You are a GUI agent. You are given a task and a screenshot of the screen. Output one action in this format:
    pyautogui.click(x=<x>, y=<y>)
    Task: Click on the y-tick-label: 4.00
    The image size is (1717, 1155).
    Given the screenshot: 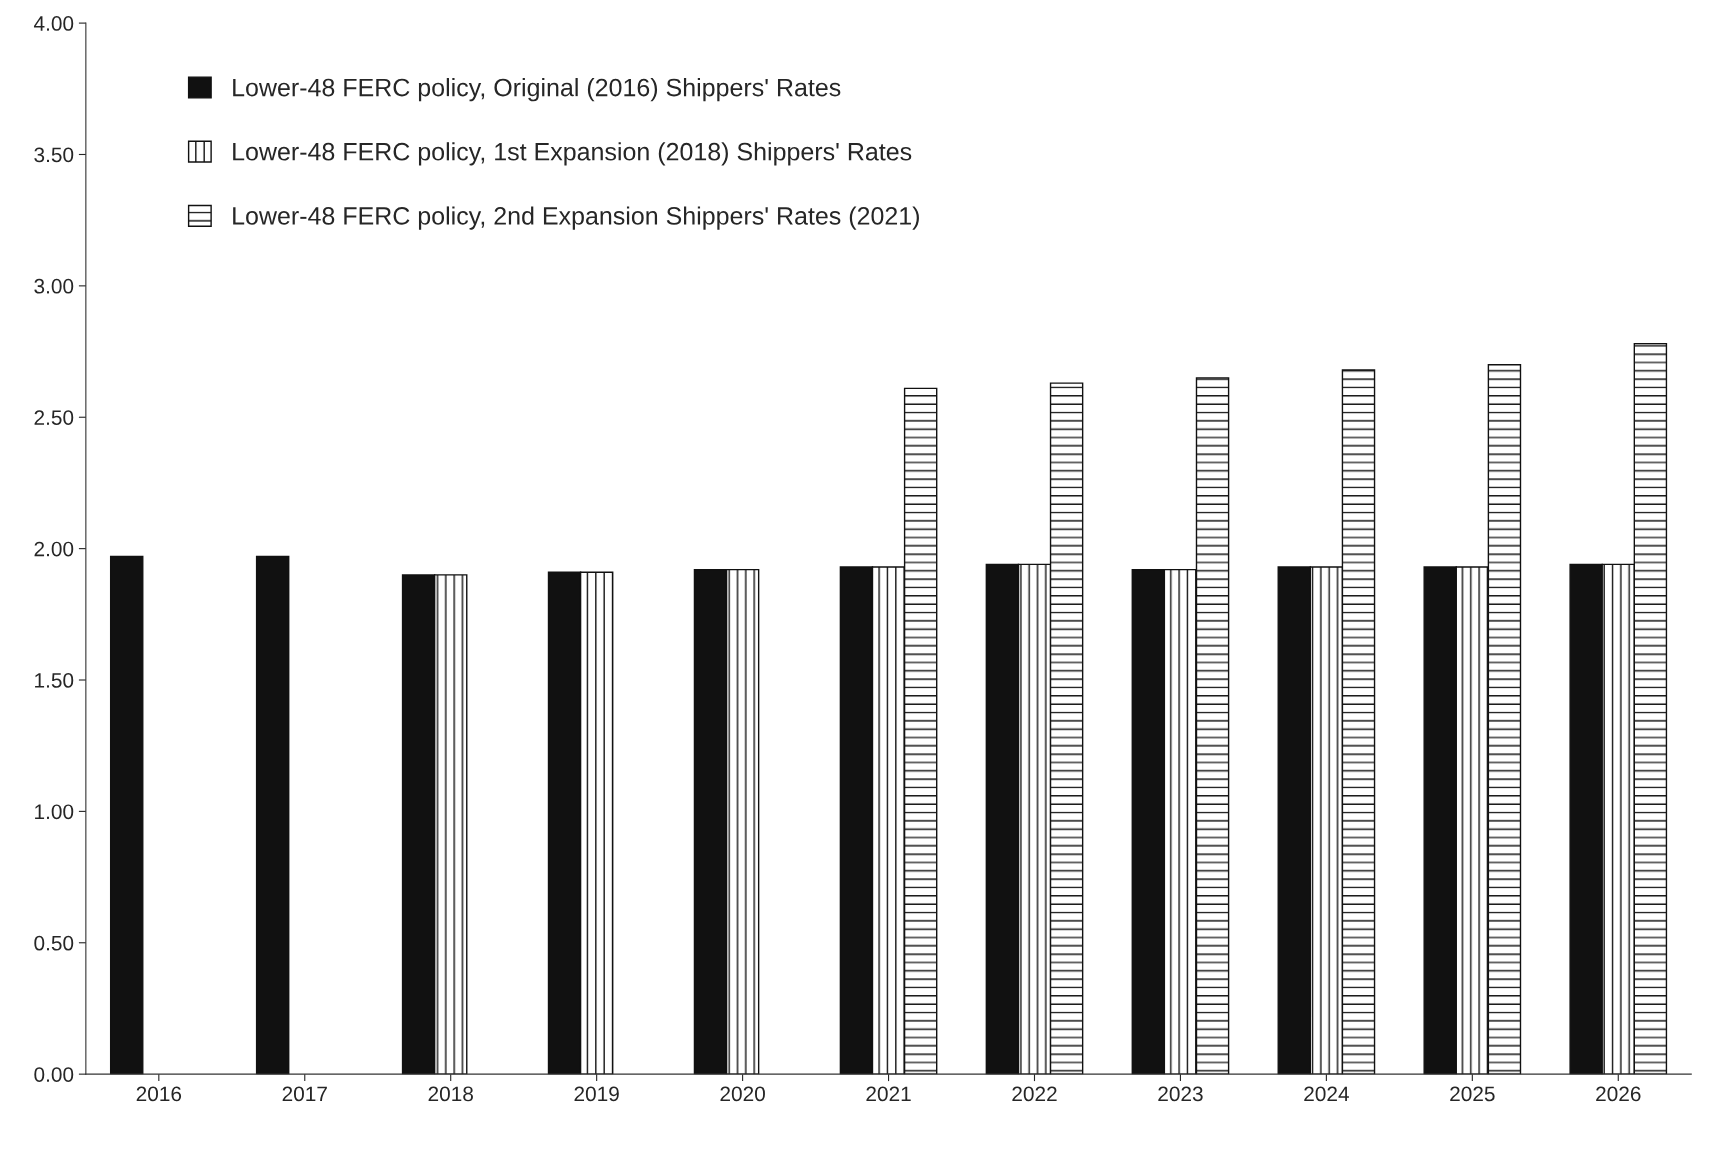 What is the action you would take?
    pyautogui.click(x=53, y=23)
    